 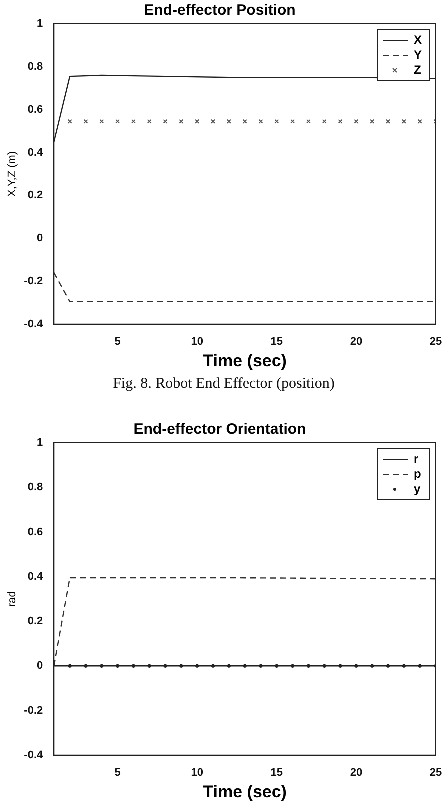 I want to click on caption: Fig. 8. Robot End Effector (position), so click(x=224, y=384).